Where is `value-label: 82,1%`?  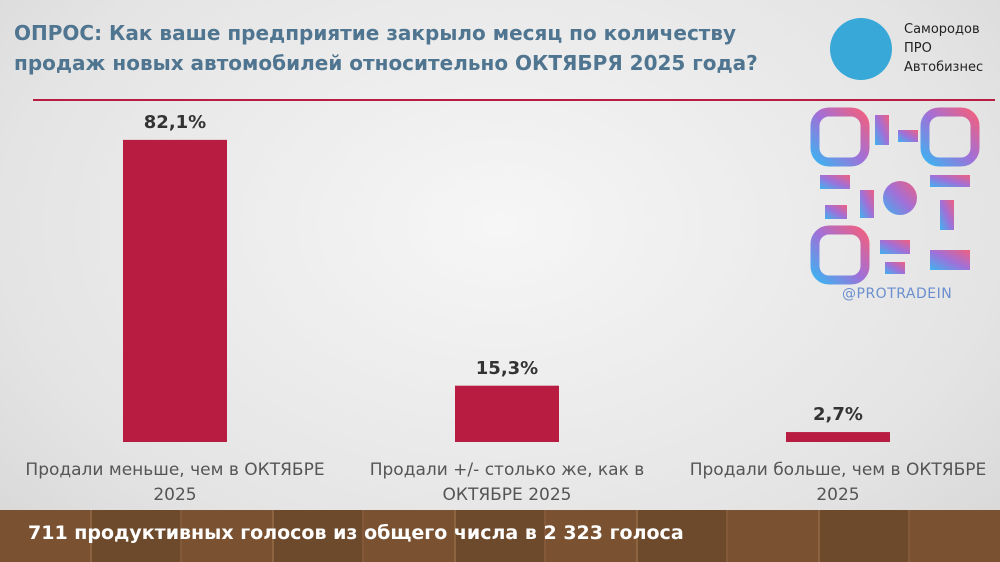
value-label: 82,1% is located at coordinates (175, 122).